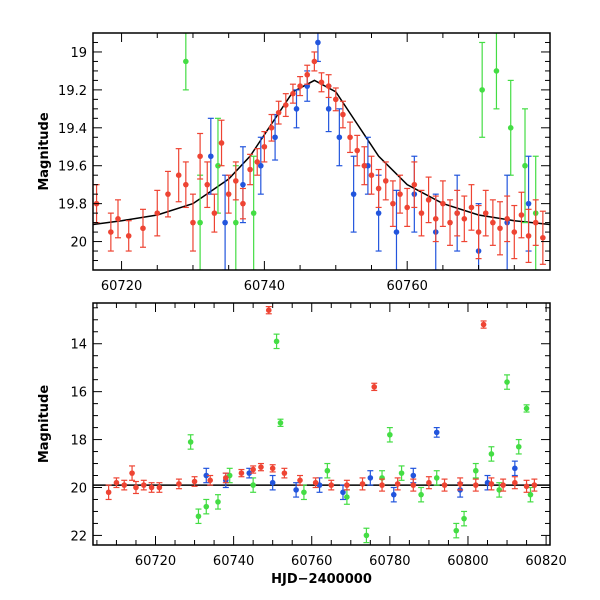  Describe the element at coordinates (44, 424) in the screenshot. I see `y-axis-title: Magnitude` at that location.